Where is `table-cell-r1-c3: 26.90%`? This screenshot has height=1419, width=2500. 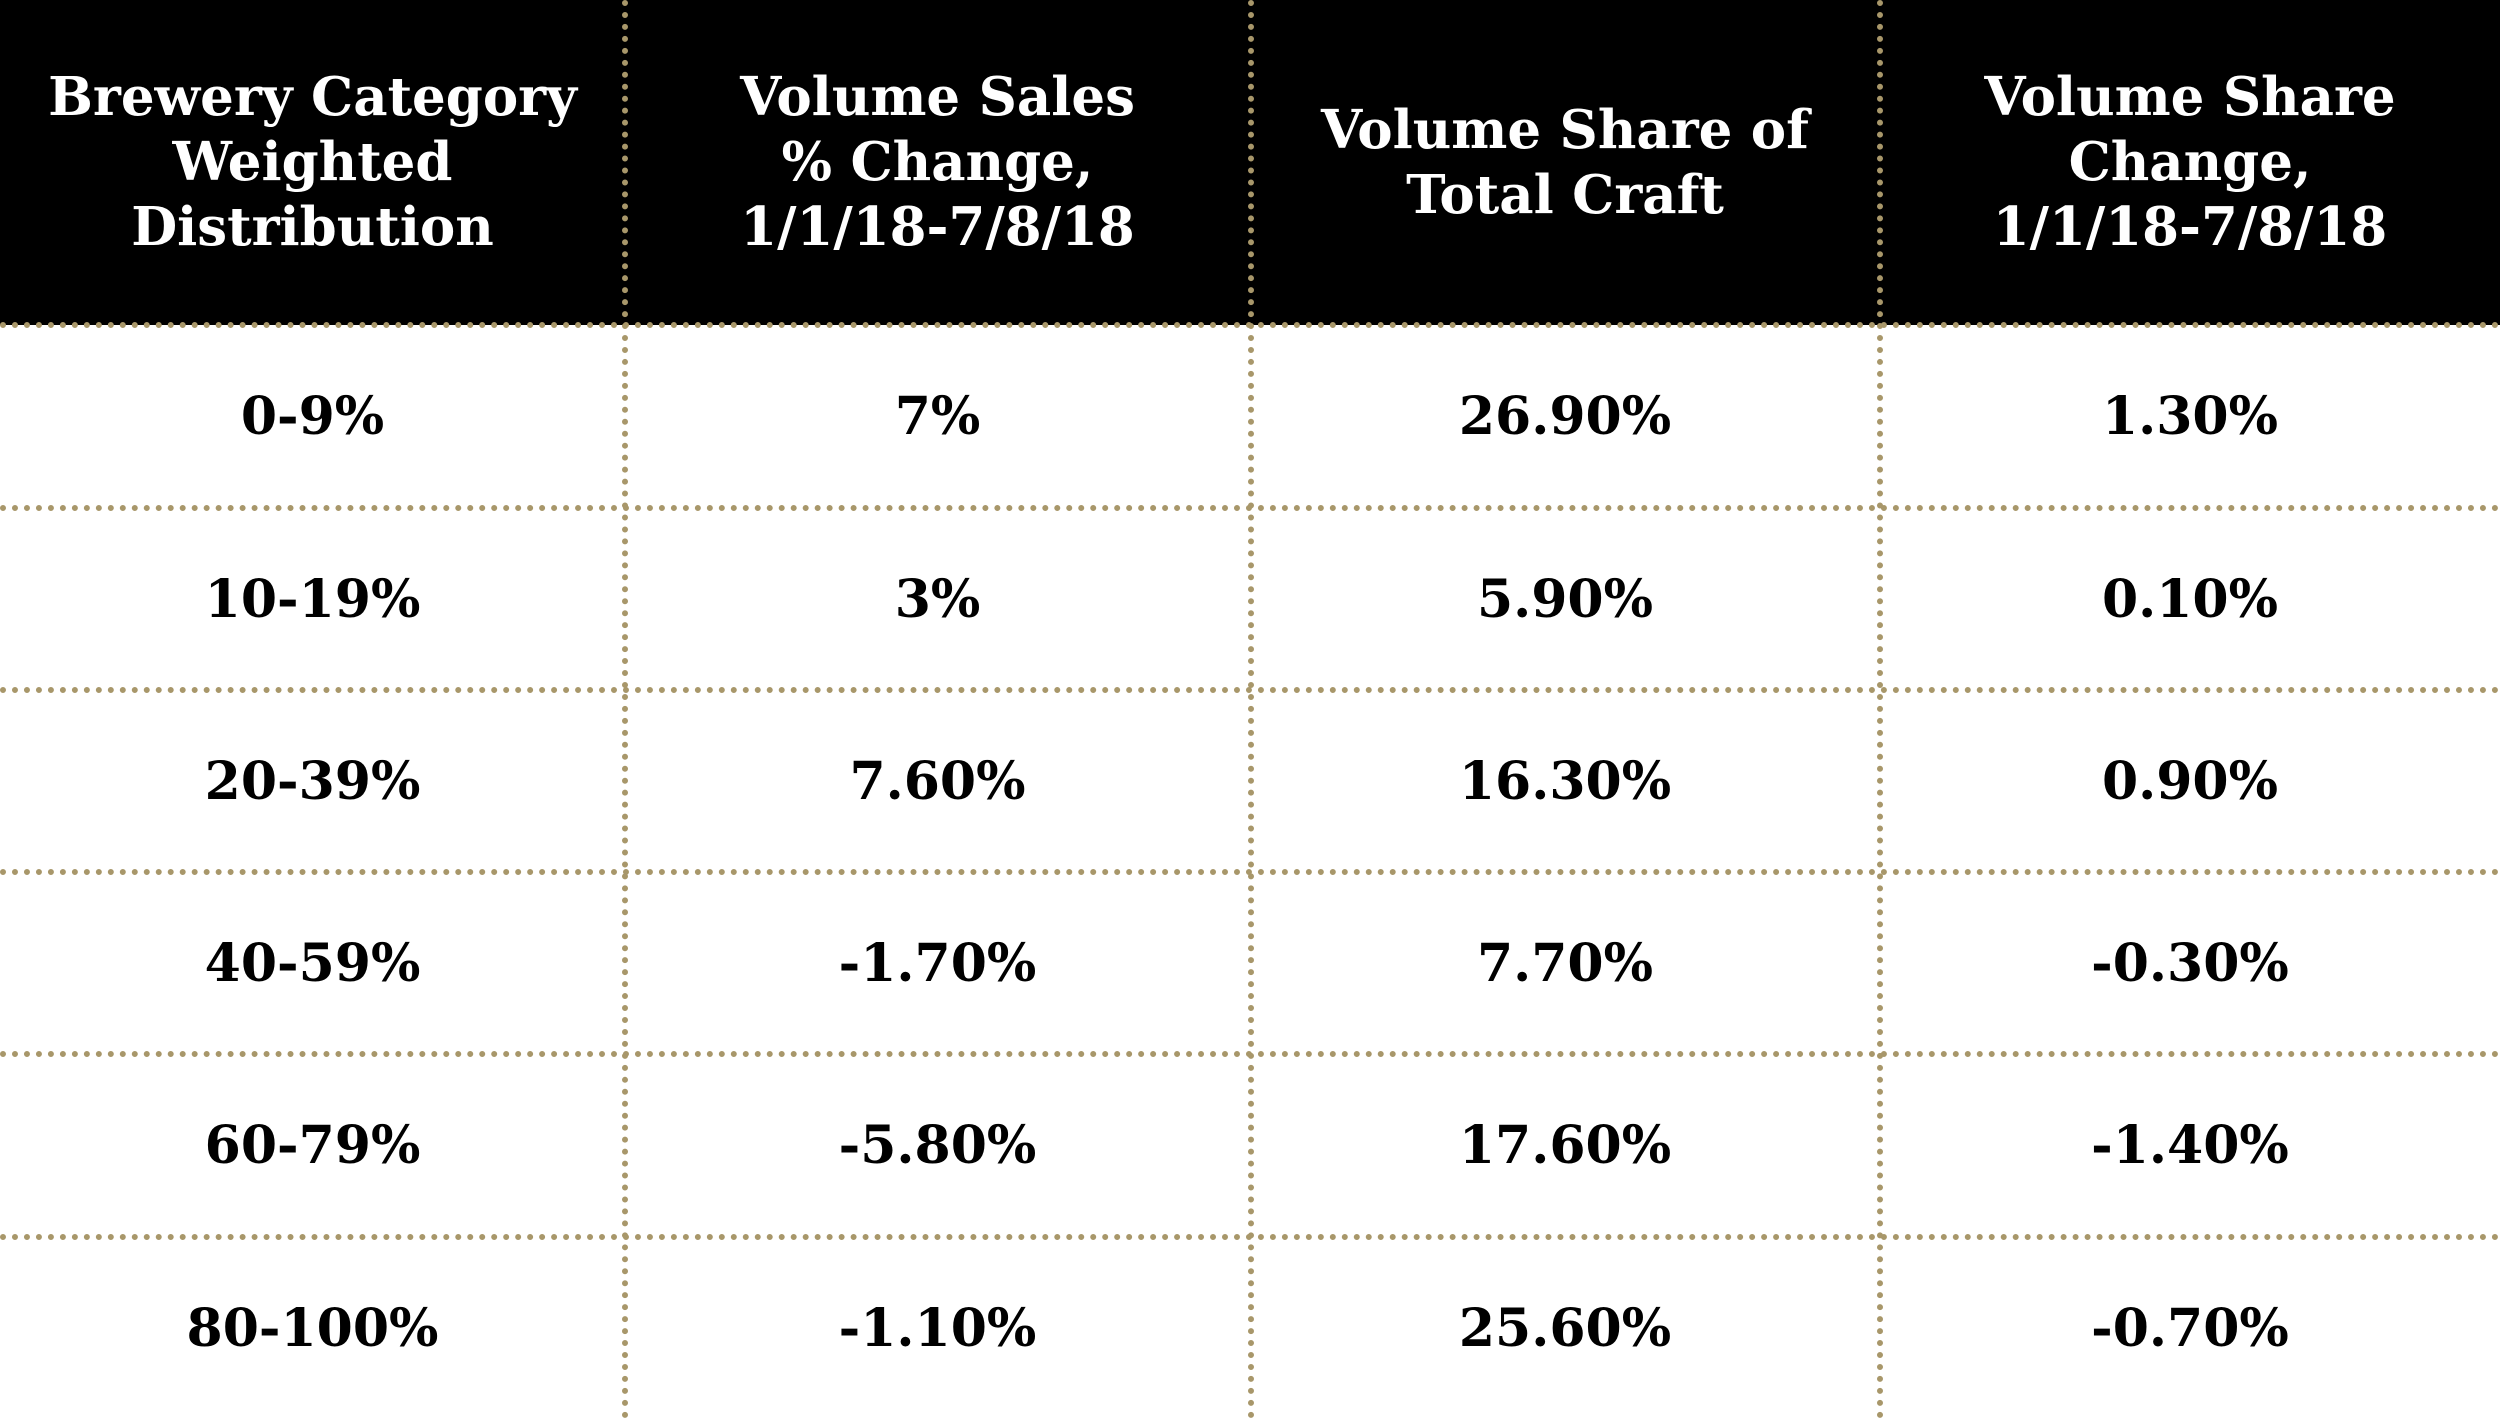
table-cell-r1-c3: 26.90% is located at coordinates (1565, 416).